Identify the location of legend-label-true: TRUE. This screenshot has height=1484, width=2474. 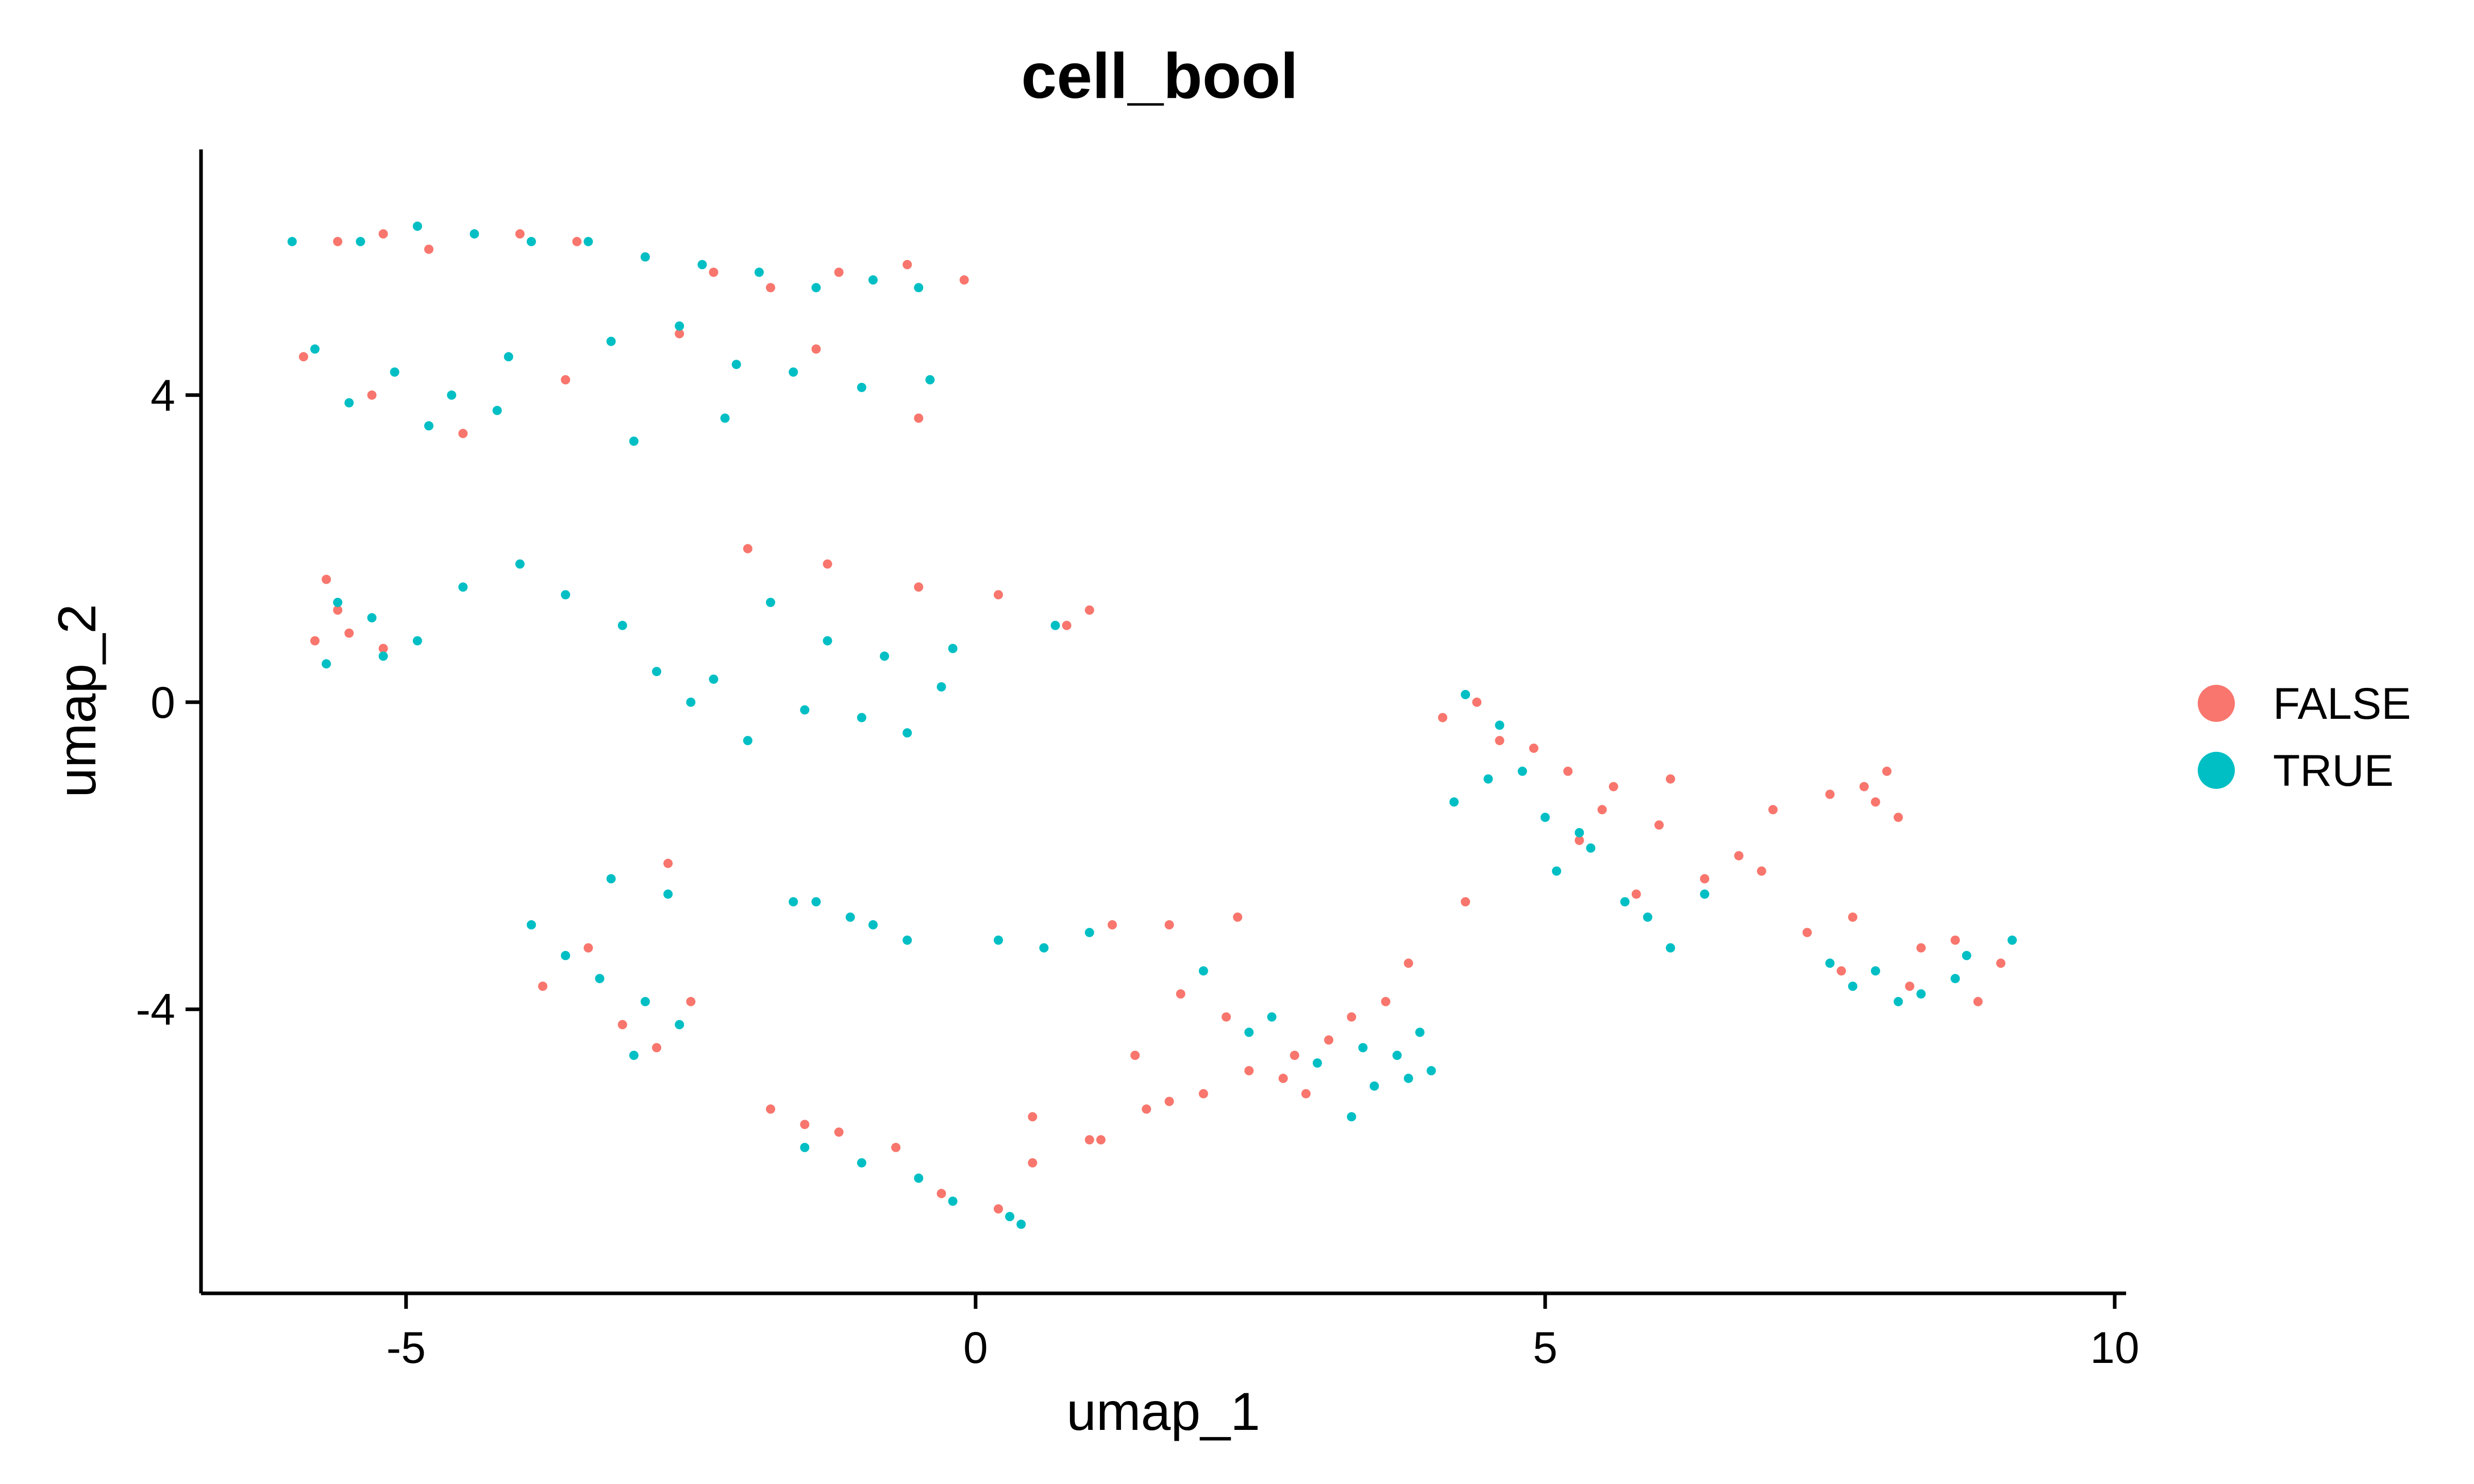
(2333, 771).